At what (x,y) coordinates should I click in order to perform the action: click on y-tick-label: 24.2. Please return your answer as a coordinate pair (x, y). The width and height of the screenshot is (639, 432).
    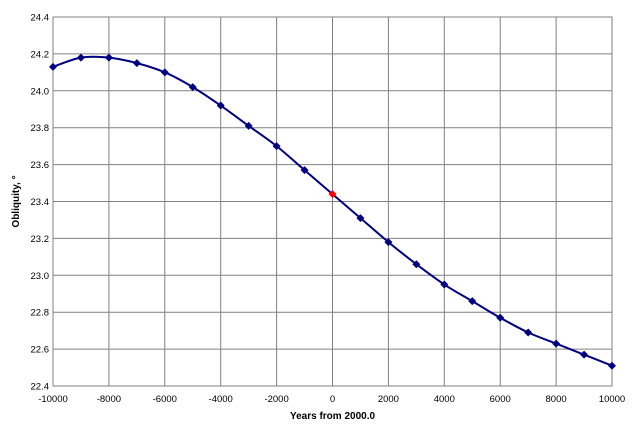
    Looking at the image, I should click on (40, 54).